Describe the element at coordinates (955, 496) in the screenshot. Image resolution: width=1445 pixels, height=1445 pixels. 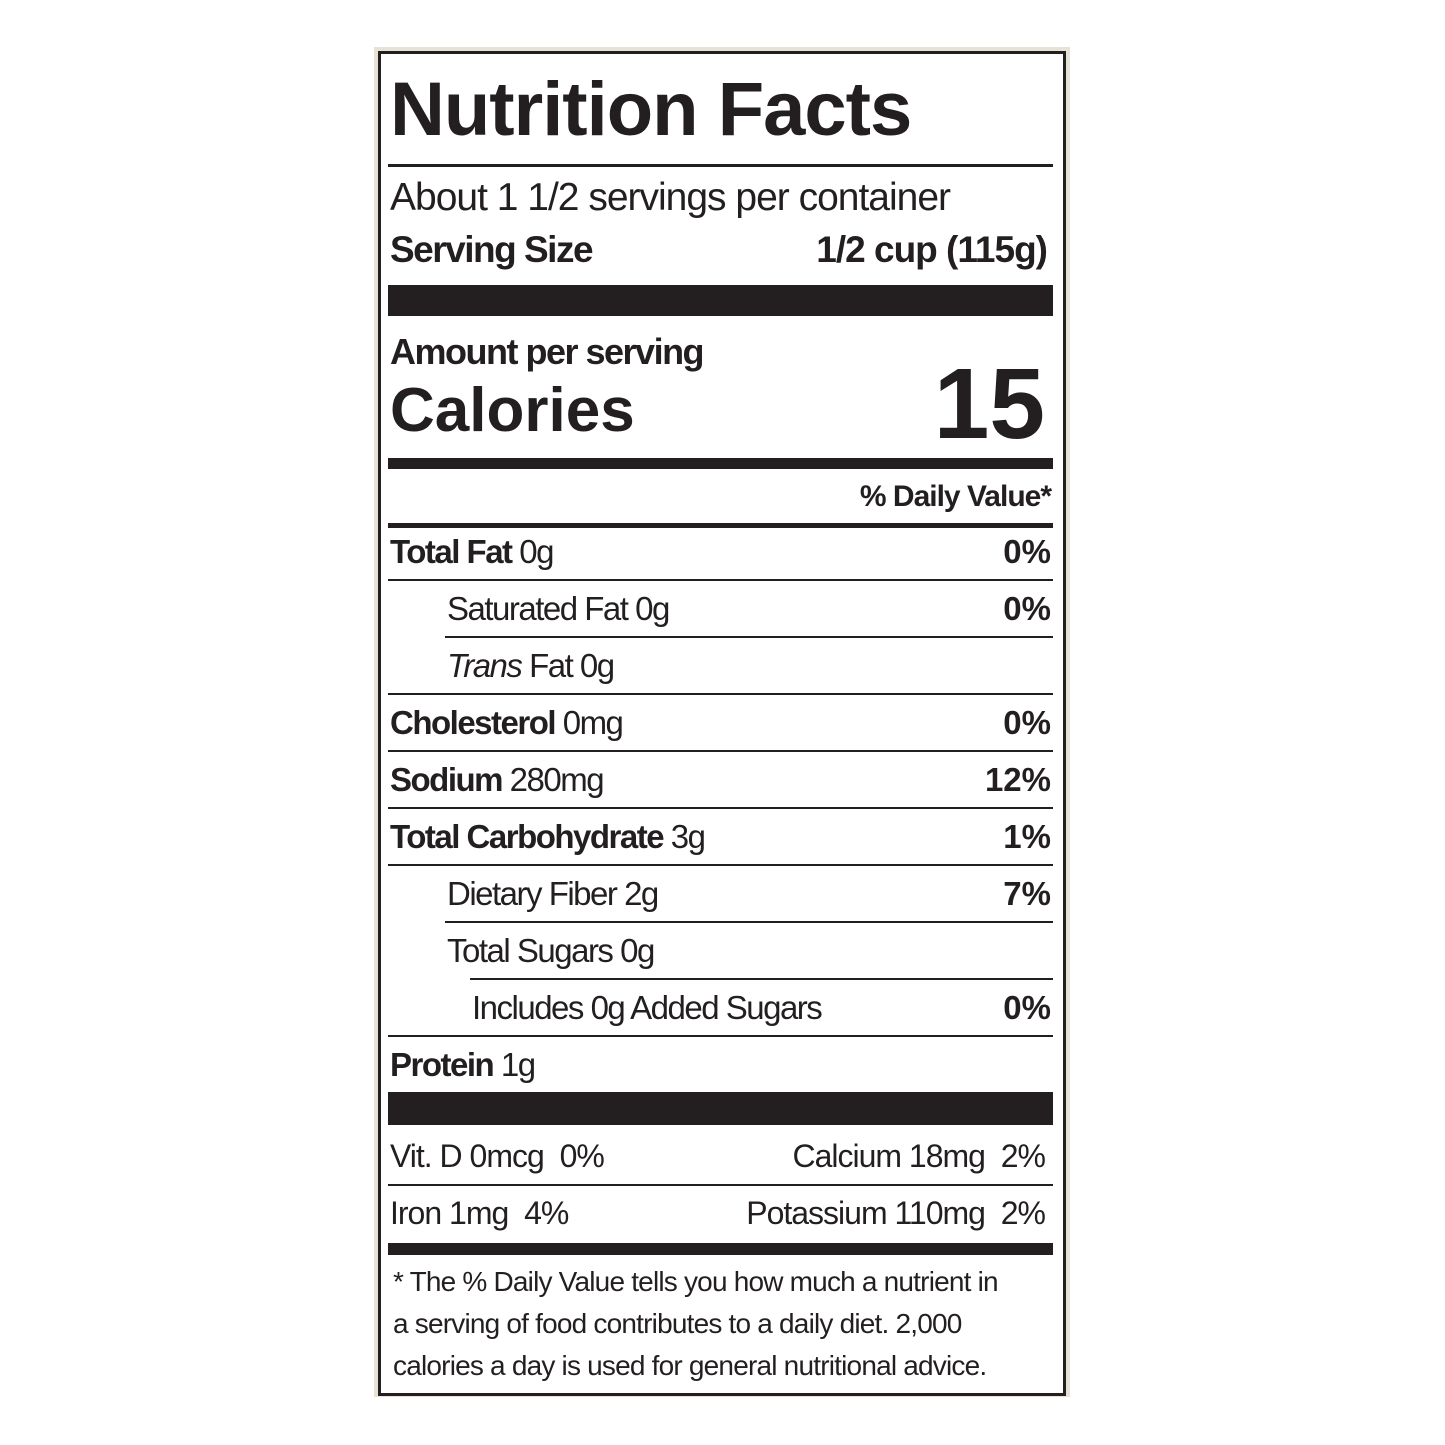
I see `daily-value-header: % Daily Value*` at that location.